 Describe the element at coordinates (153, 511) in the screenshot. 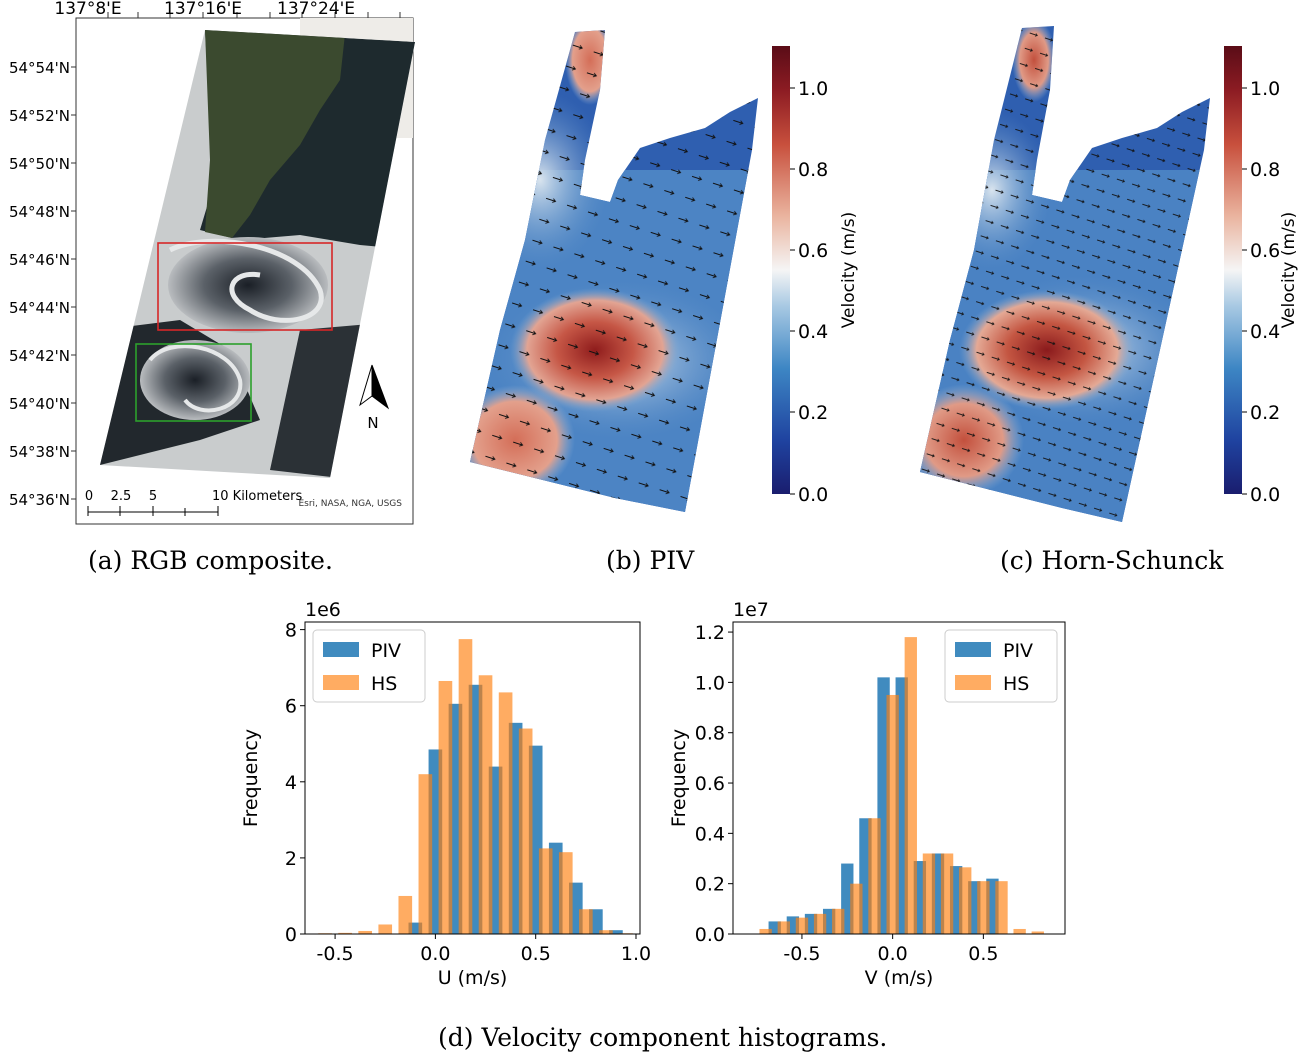

I see `scale-bar` at that location.